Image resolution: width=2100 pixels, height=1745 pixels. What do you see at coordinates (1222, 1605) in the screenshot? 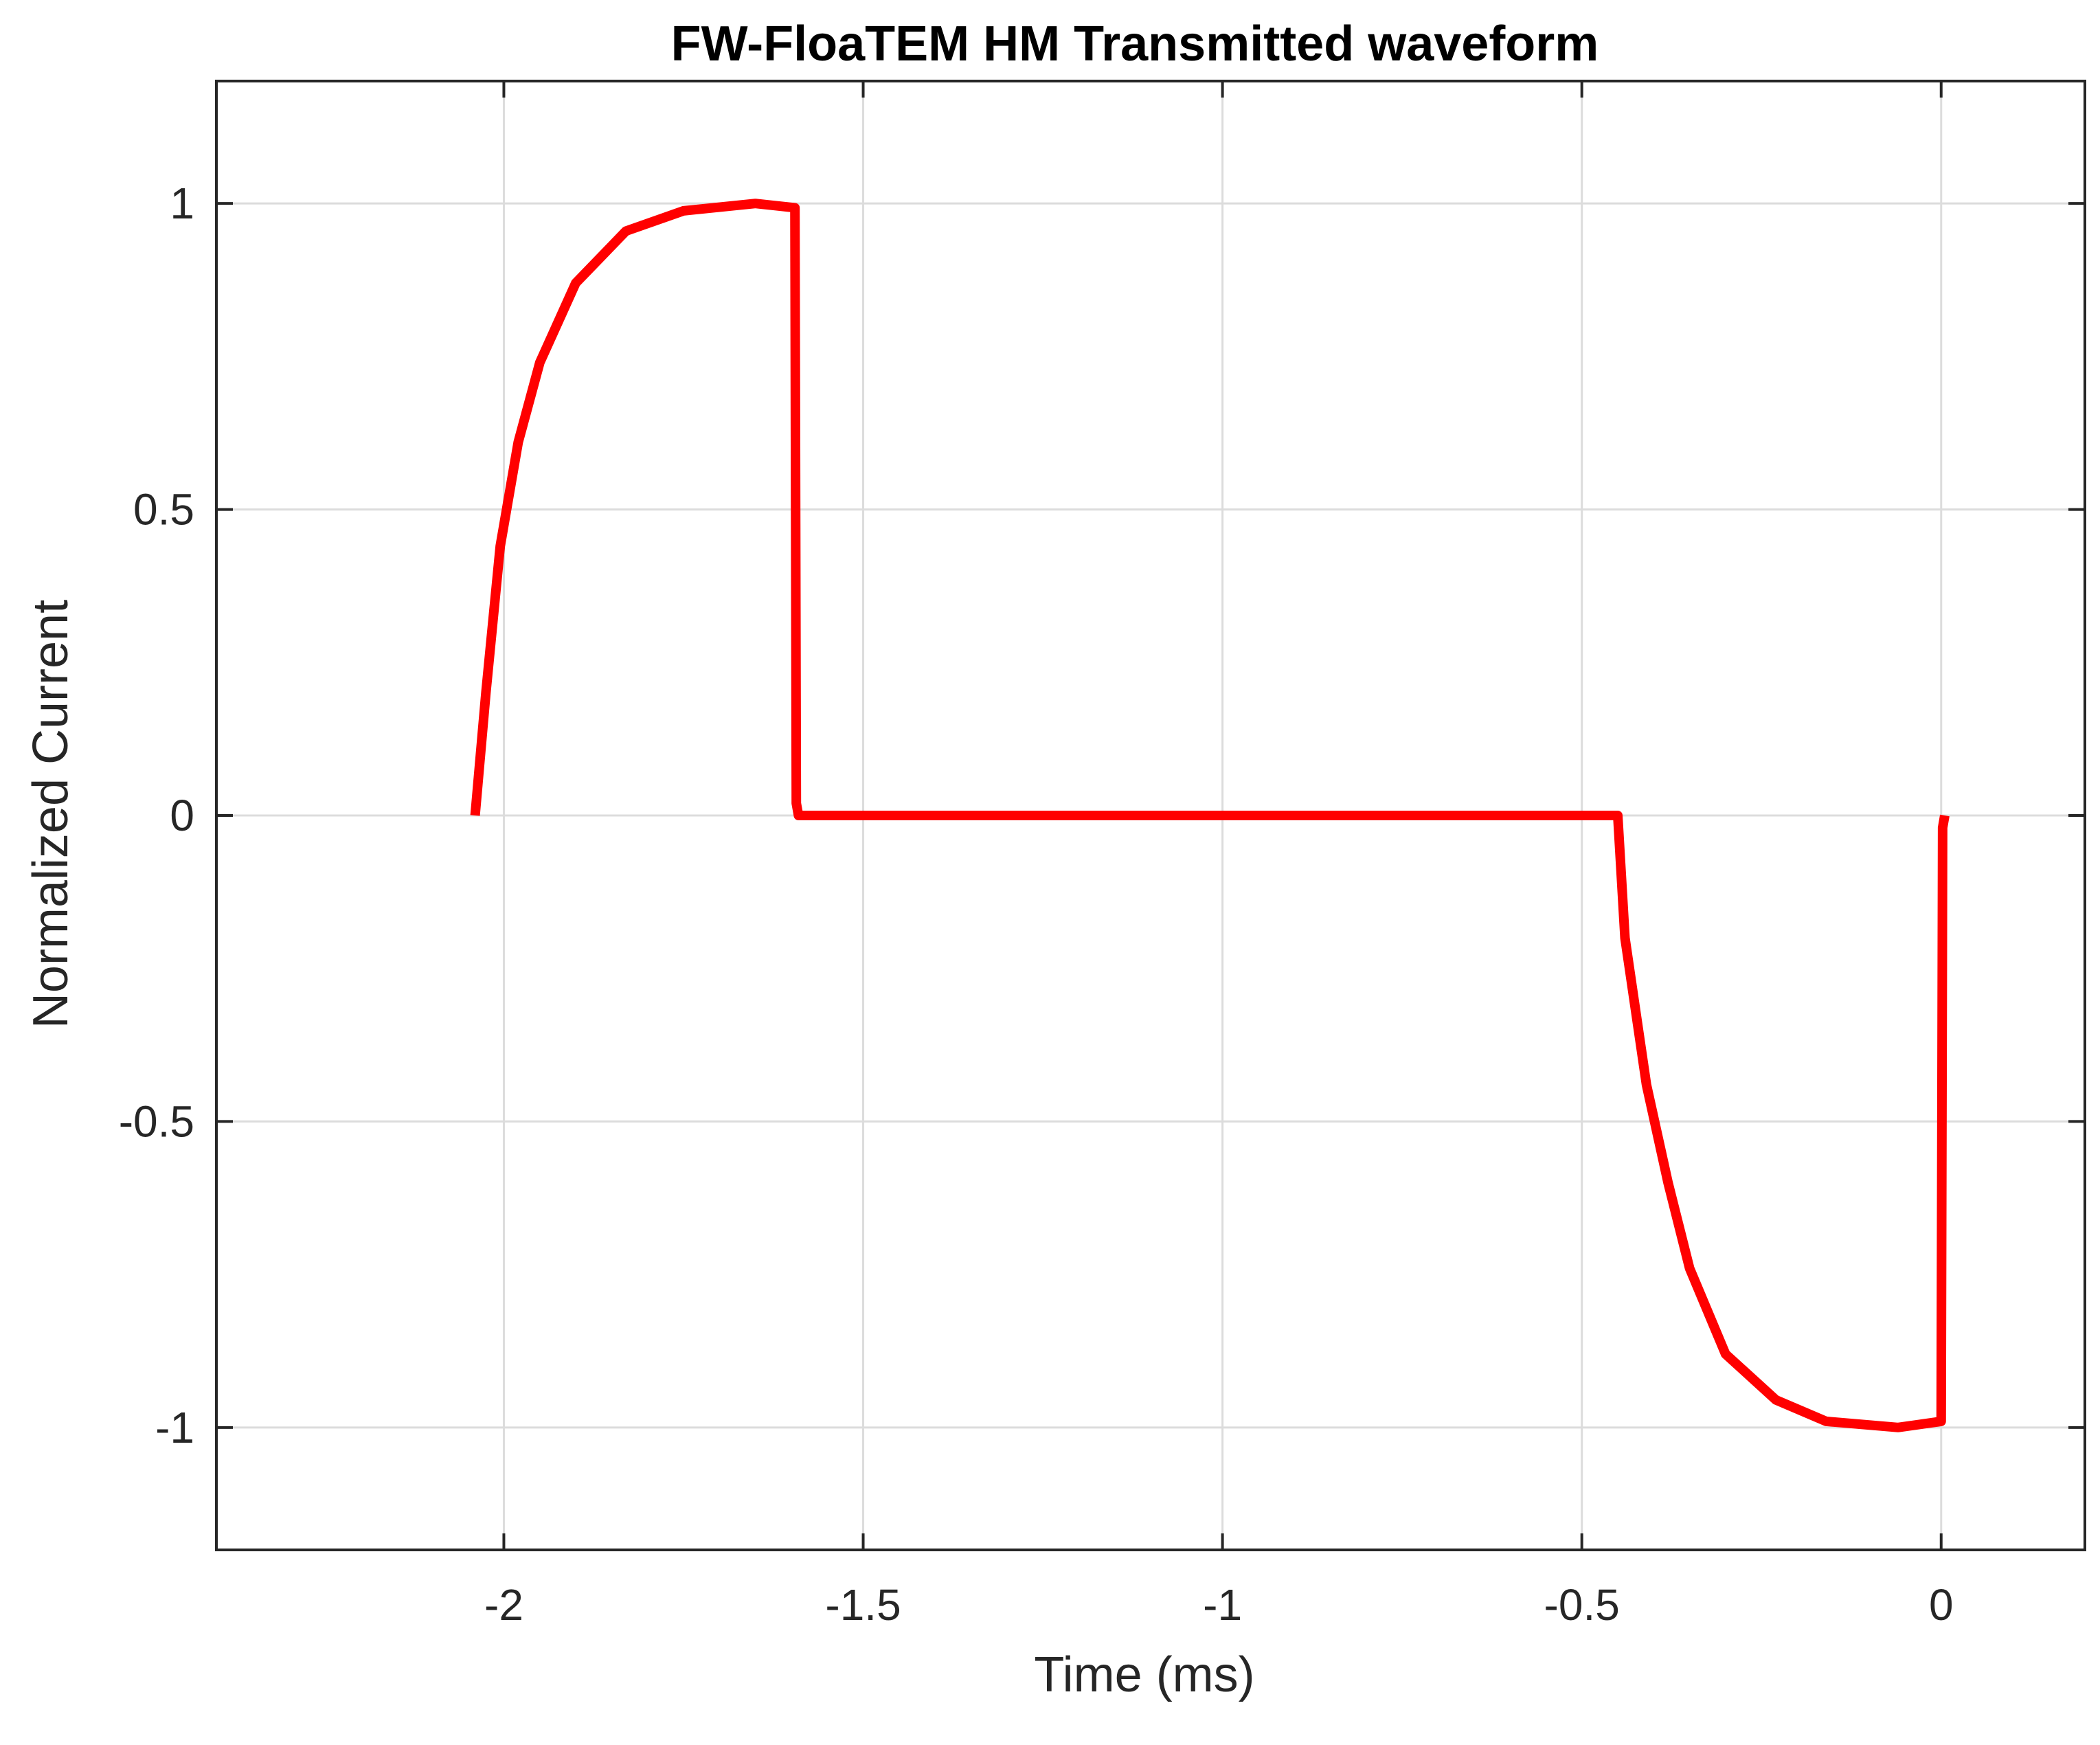
I see `x-tick-label: -1` at bounding box center [1222, 1605].